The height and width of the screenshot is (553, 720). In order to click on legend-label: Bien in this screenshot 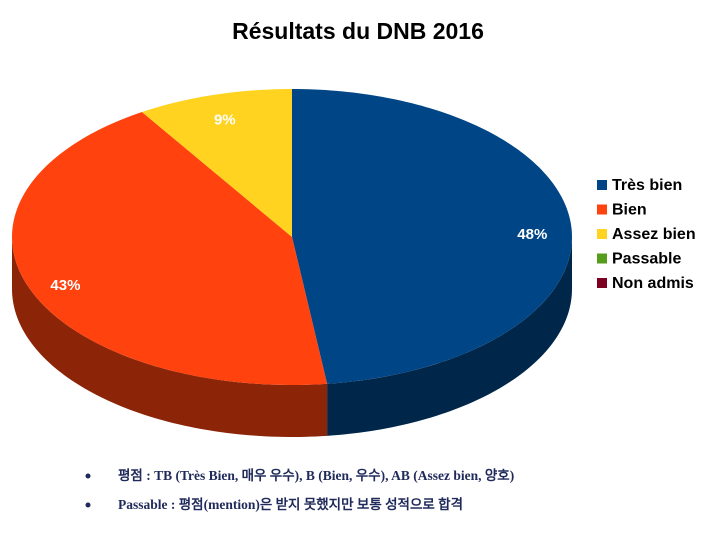, I will do `click(629, 210)`.